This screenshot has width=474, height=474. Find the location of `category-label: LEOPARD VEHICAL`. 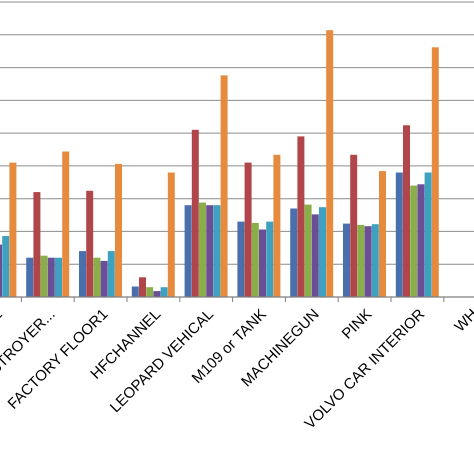

category-label: LEOPARD VEHICAL is located at coordinates (162, 361).